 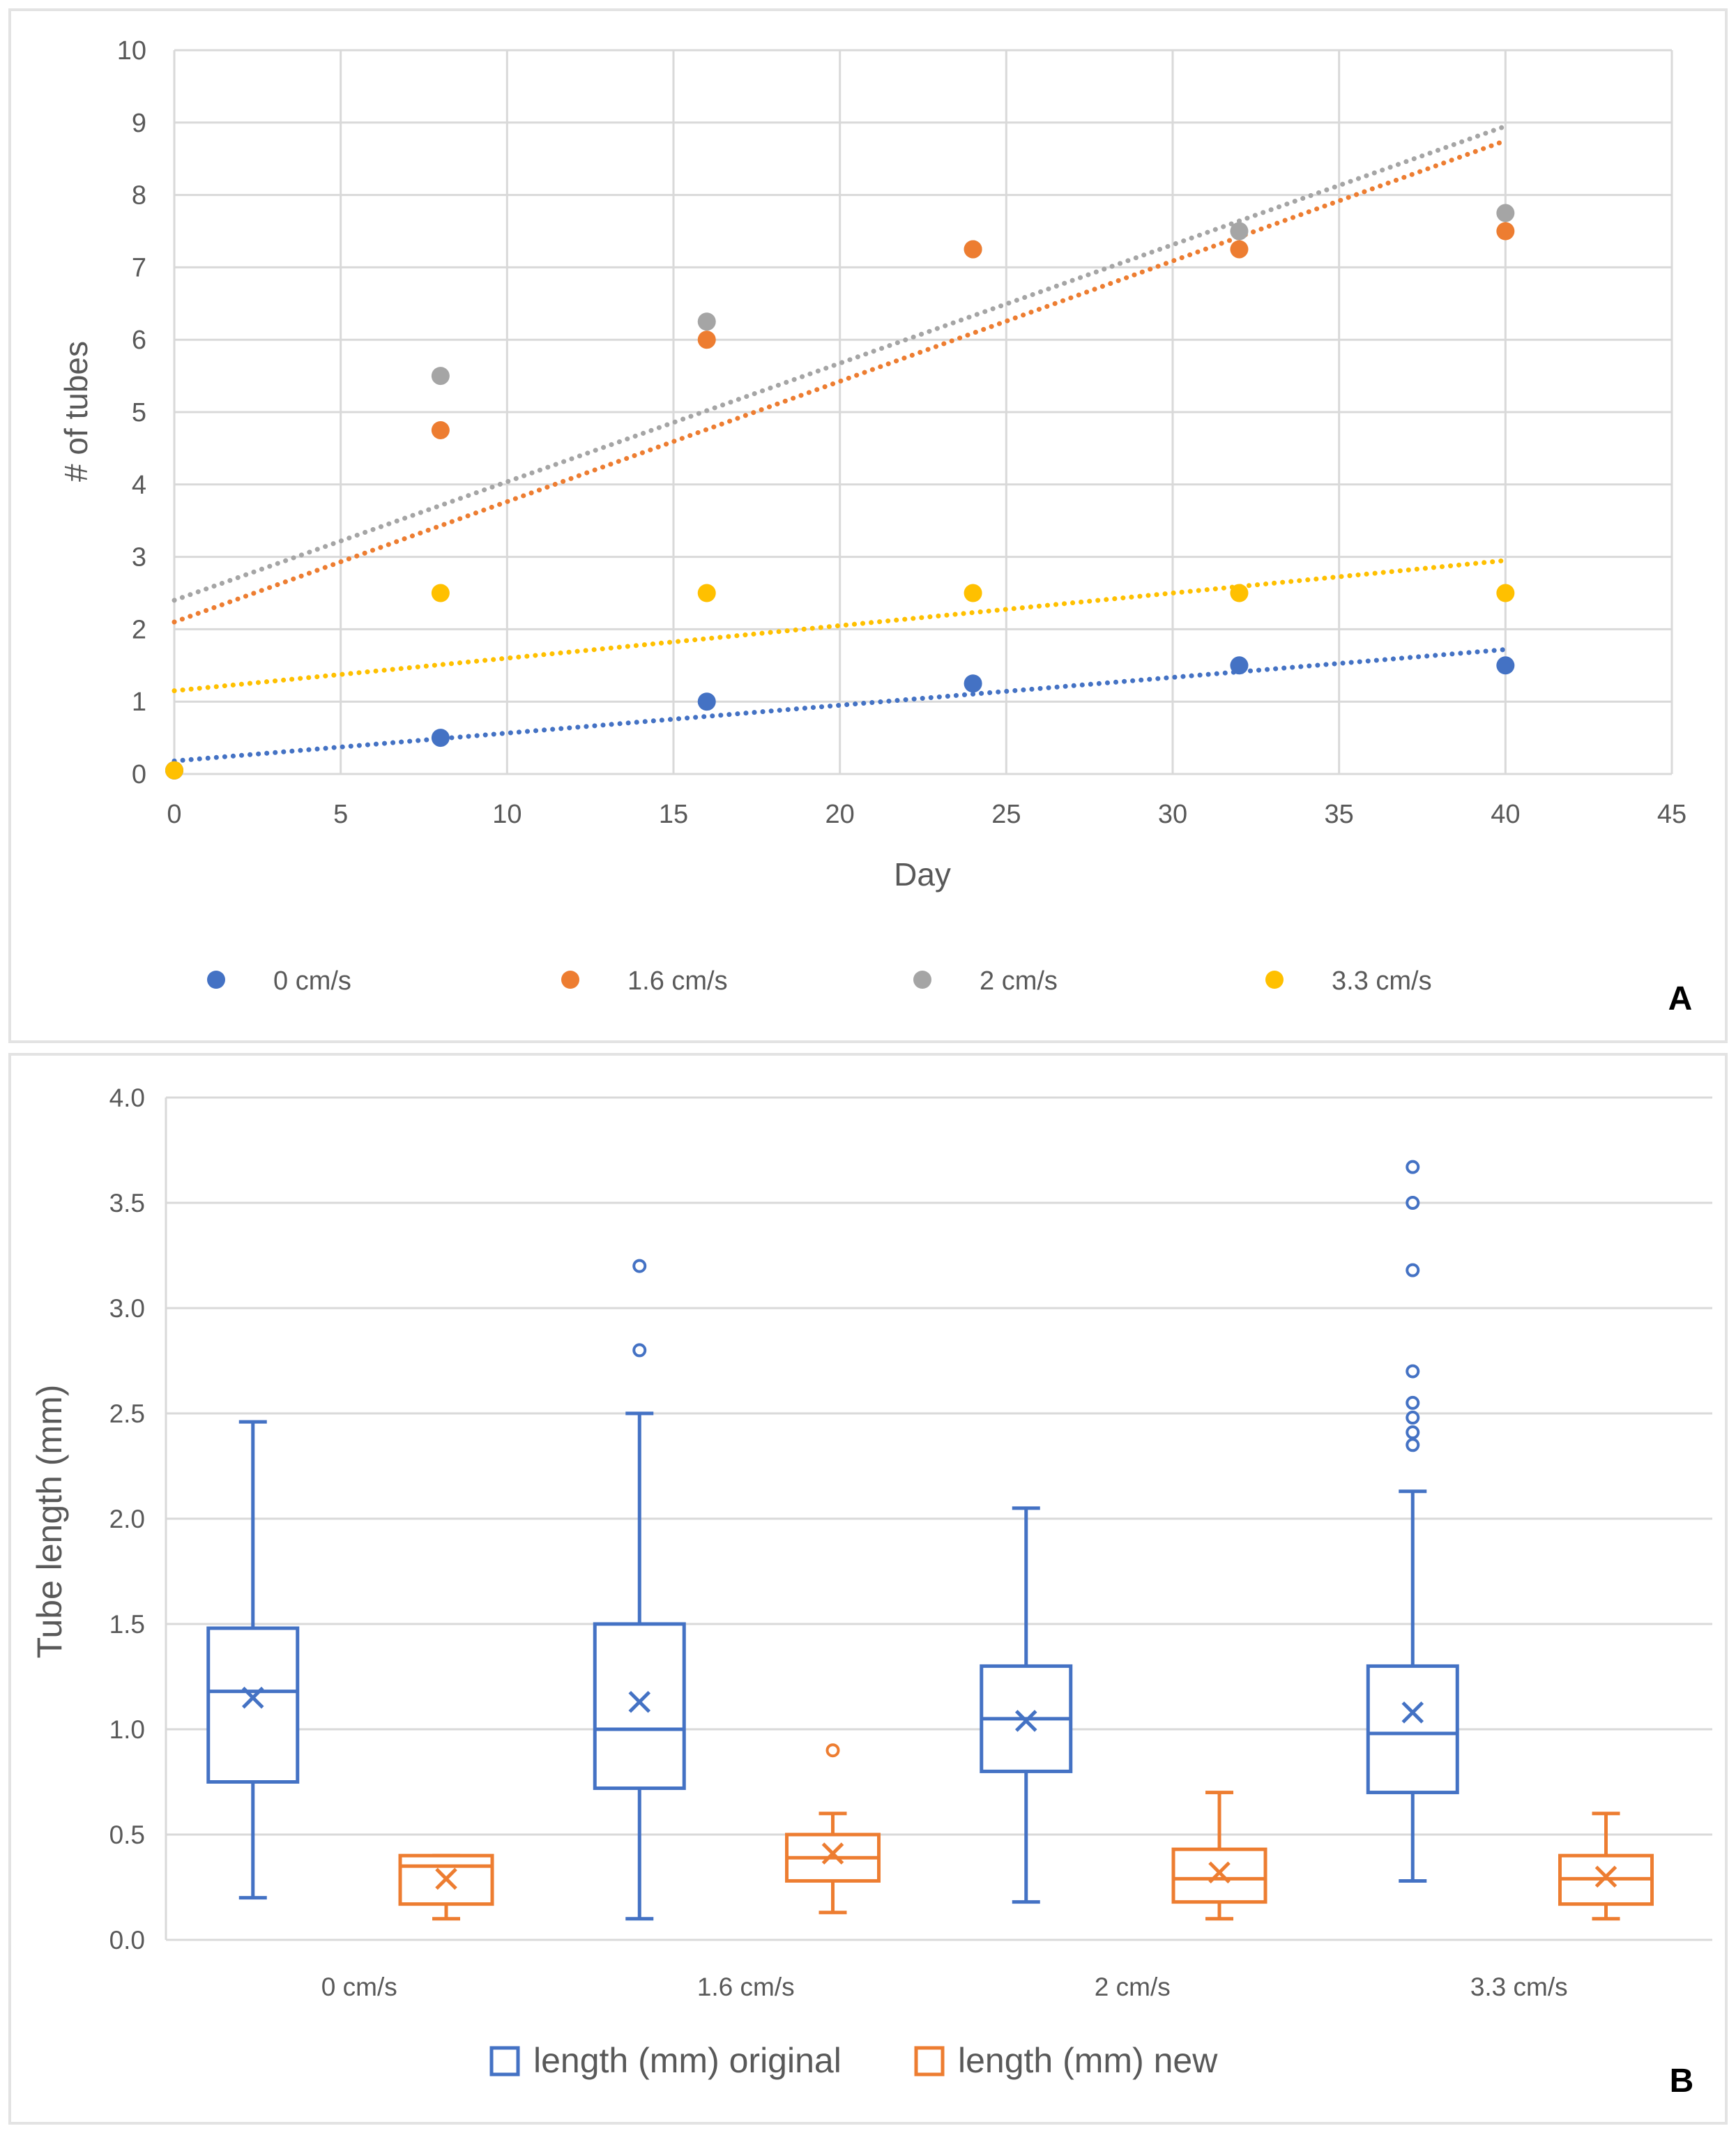 What do you see at coordinates (359, 1987) in the screenshot?
I see `chart-b-x-tick-label: 0 cm/s` at bounding box center [359, 1987].